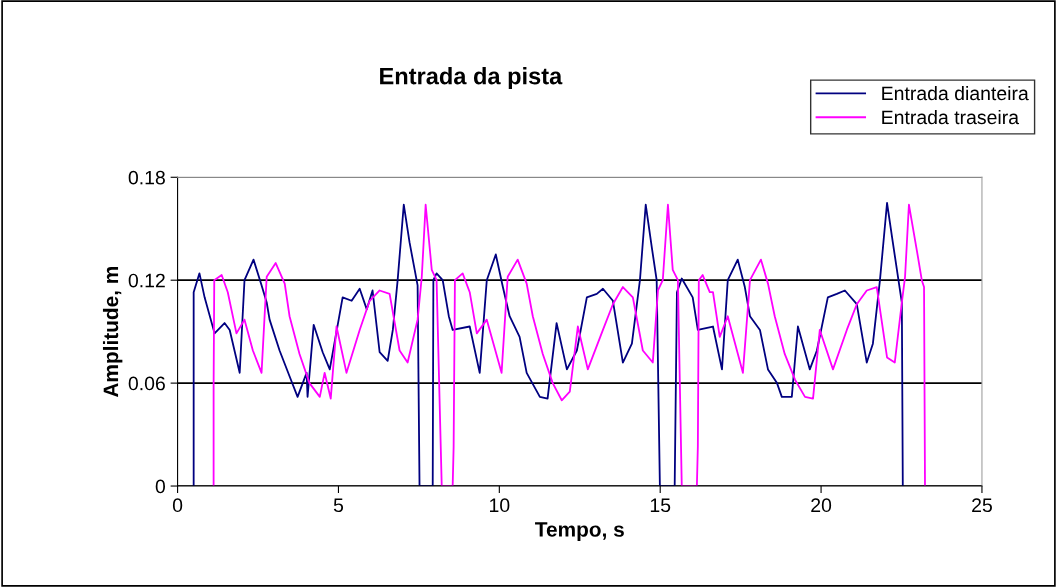 The width and height of the screenshot is (1057, 587). Describe the element at coordinates (146, 383) in the screenshot. I see `y-tick-label: 0.06` at that location.